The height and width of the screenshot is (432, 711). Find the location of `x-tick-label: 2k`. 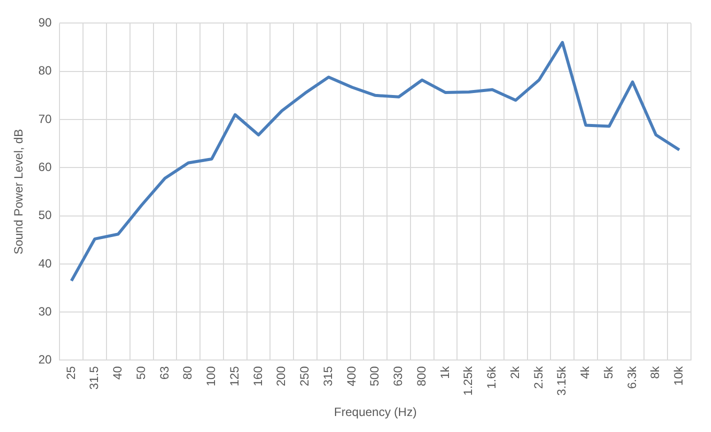

x-tick-label: 2k is located at coordinates (515, 372).